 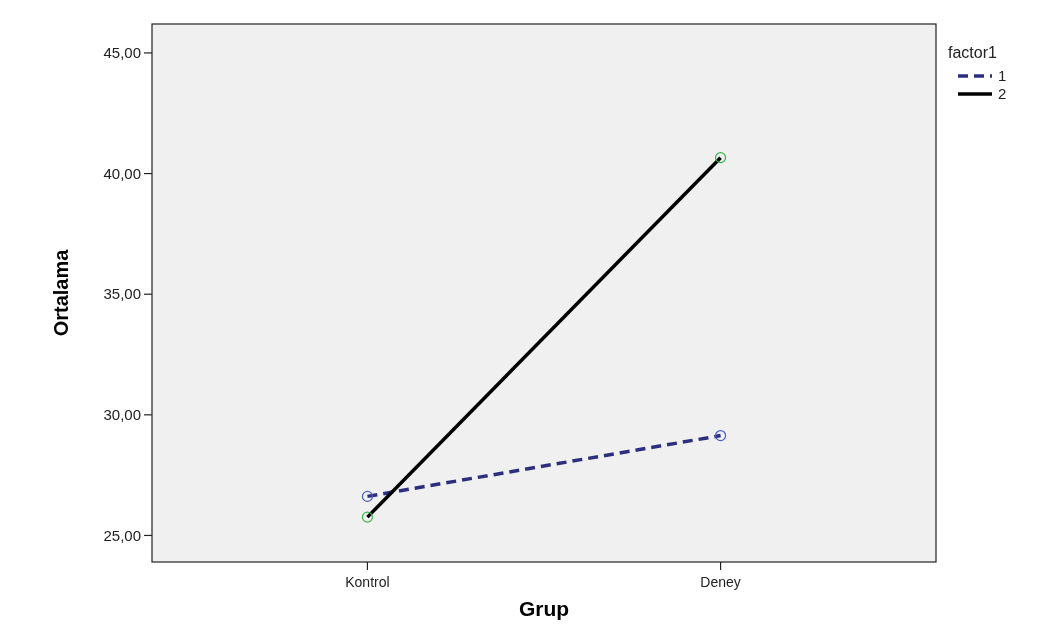 What do you see at coordinates (122, 535) in the screenshot?
I see `y-tick-label: 25,00` at bounding box center [122, 535].